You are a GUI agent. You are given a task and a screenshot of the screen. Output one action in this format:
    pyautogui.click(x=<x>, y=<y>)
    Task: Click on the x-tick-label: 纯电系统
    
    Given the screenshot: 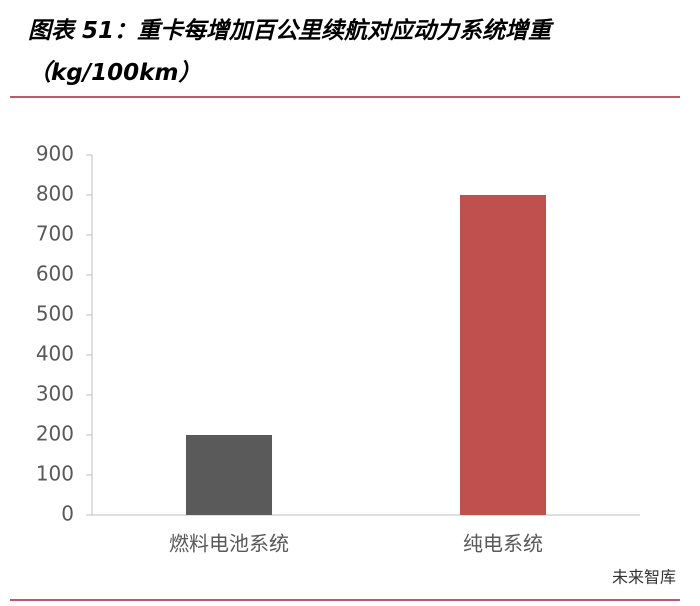 What is the action you would take?
    pyautogui.click(x=503, y=544)
    